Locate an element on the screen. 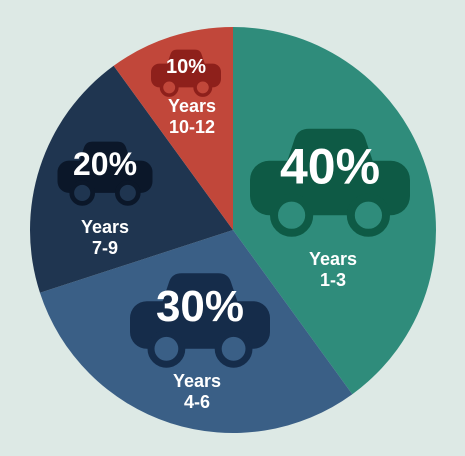 The height and width of the screenshot is (456, 465). percent-label: 40% is located at coordinates (330, 167).